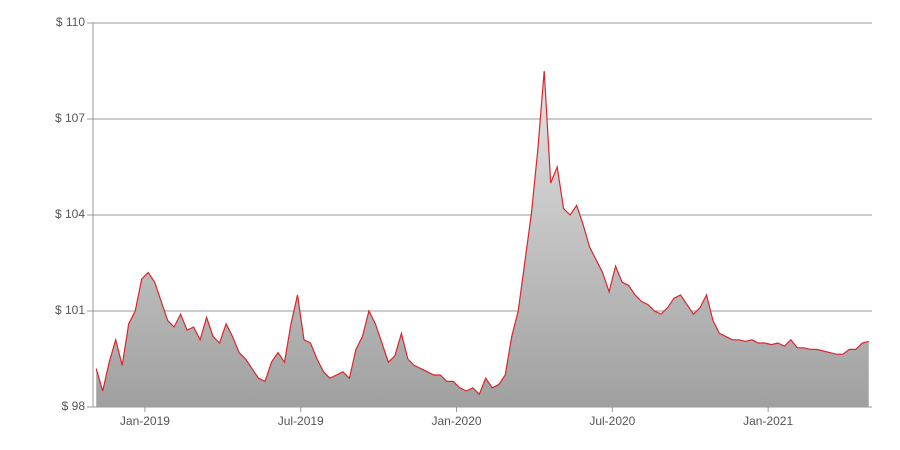 The height and width of the screenshot is (450, 900). What do you see at coordinates (70, 118) in the screenshot?
I see `y-tick-label: $ 107` at bounding box center [70, 118].